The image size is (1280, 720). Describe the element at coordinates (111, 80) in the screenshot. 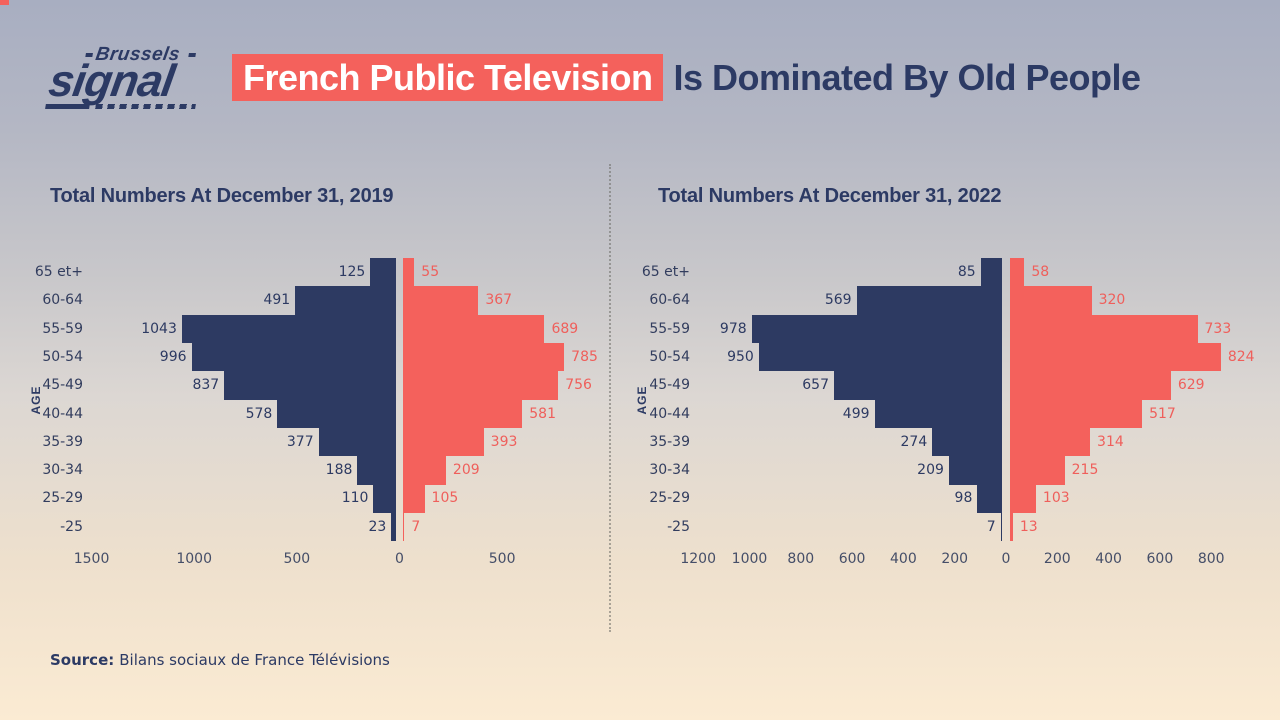

I see `brand-name-main: signal` at that location.